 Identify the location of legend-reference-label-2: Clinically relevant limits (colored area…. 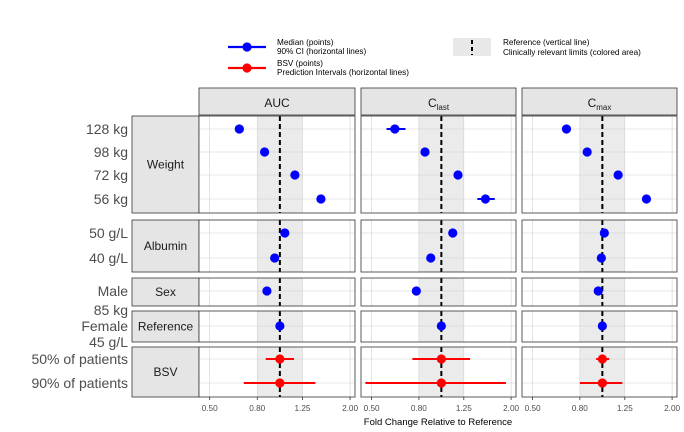
(572, 52).